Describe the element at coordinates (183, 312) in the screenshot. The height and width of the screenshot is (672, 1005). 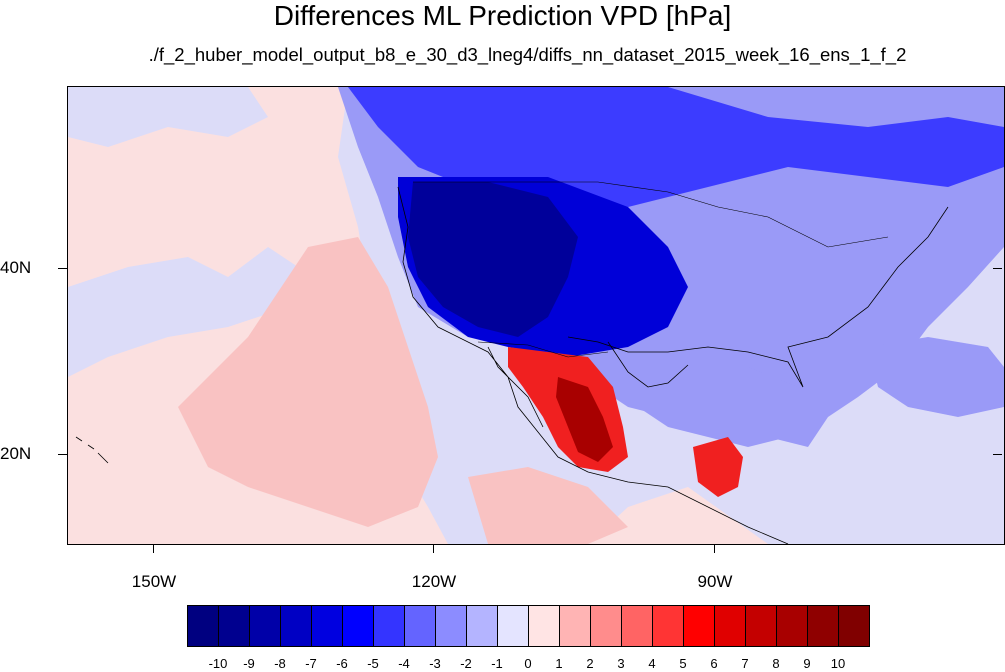
I see `field-pale-blue-west` at that location.